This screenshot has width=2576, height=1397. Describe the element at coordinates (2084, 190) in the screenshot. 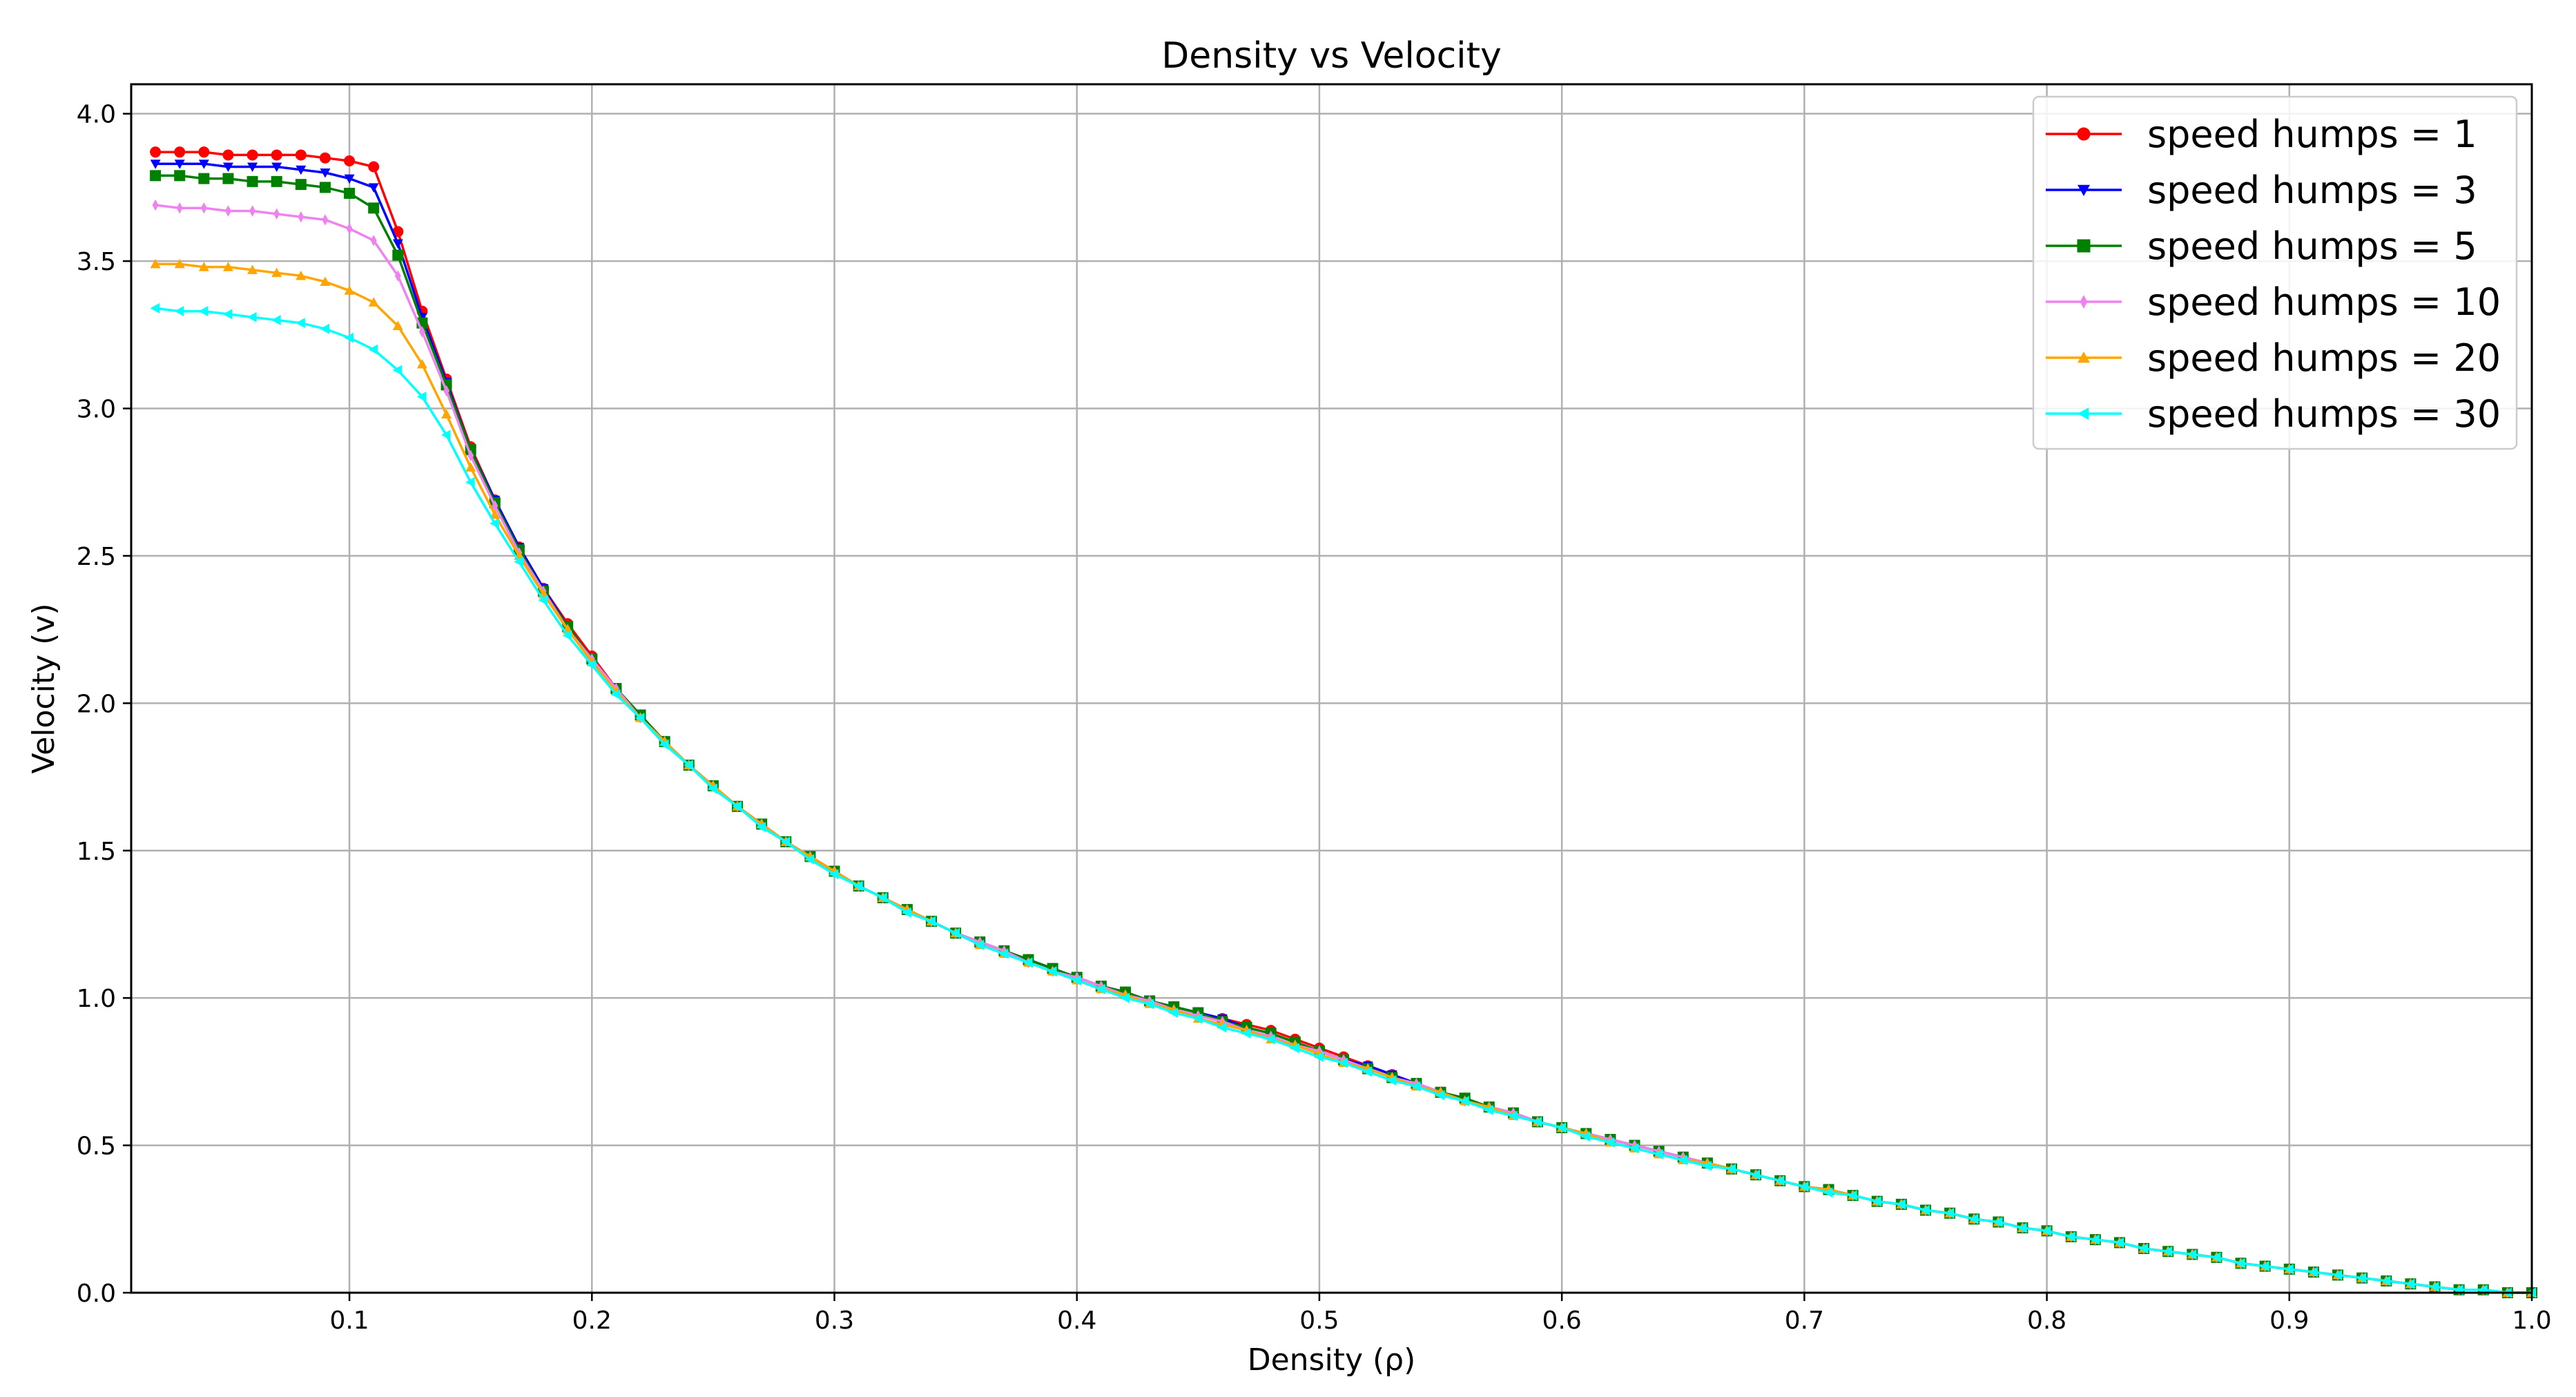

I see `legend-marker` at that location.